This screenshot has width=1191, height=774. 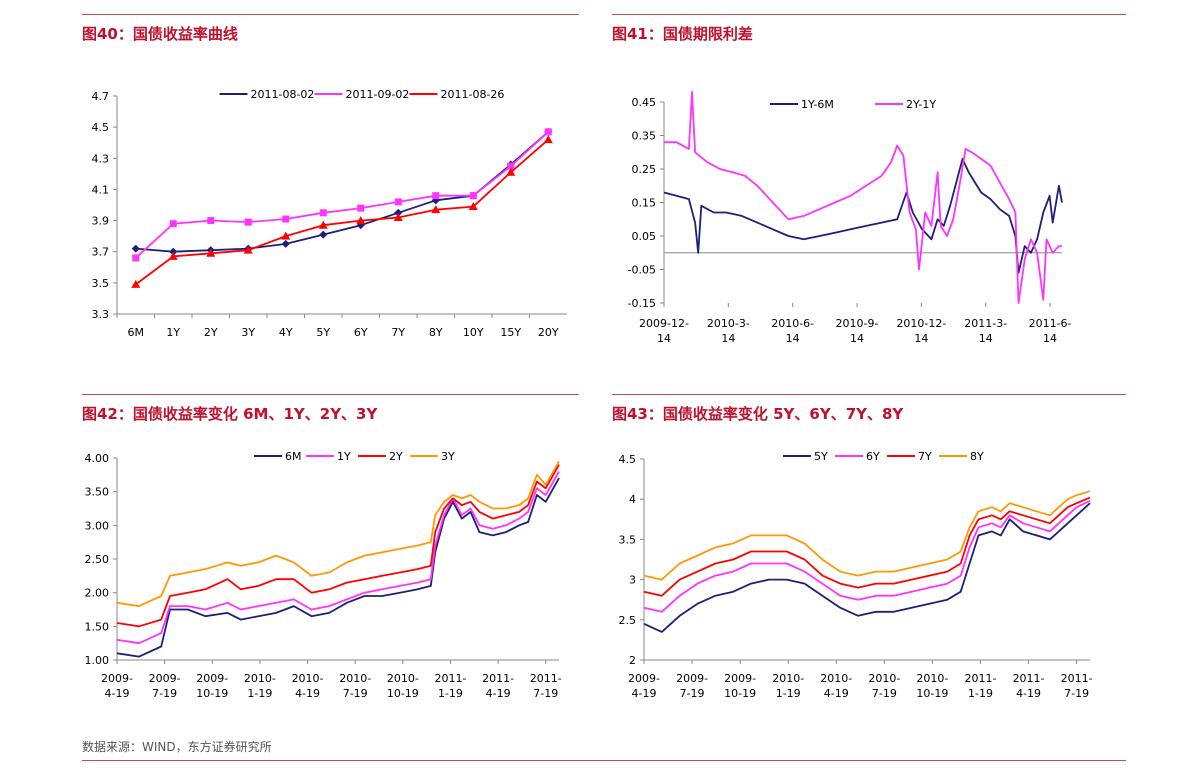 What do you see at coordinates (97, 626) in the screenshot?
I see `y-tick-label: 1.50` at bounding box center [97, 626].